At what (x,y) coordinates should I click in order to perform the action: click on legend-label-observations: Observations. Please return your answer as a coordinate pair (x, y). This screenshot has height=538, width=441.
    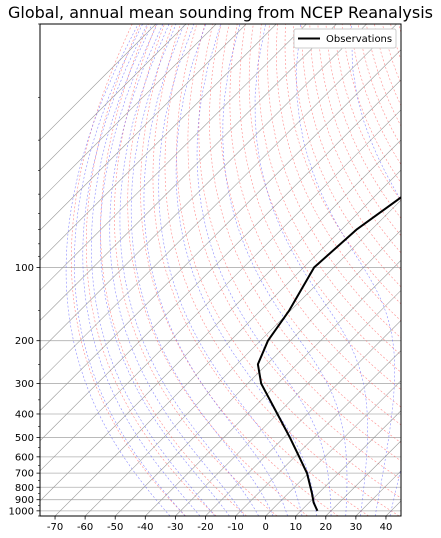
    Looking at the image, I should click on (359, 39).